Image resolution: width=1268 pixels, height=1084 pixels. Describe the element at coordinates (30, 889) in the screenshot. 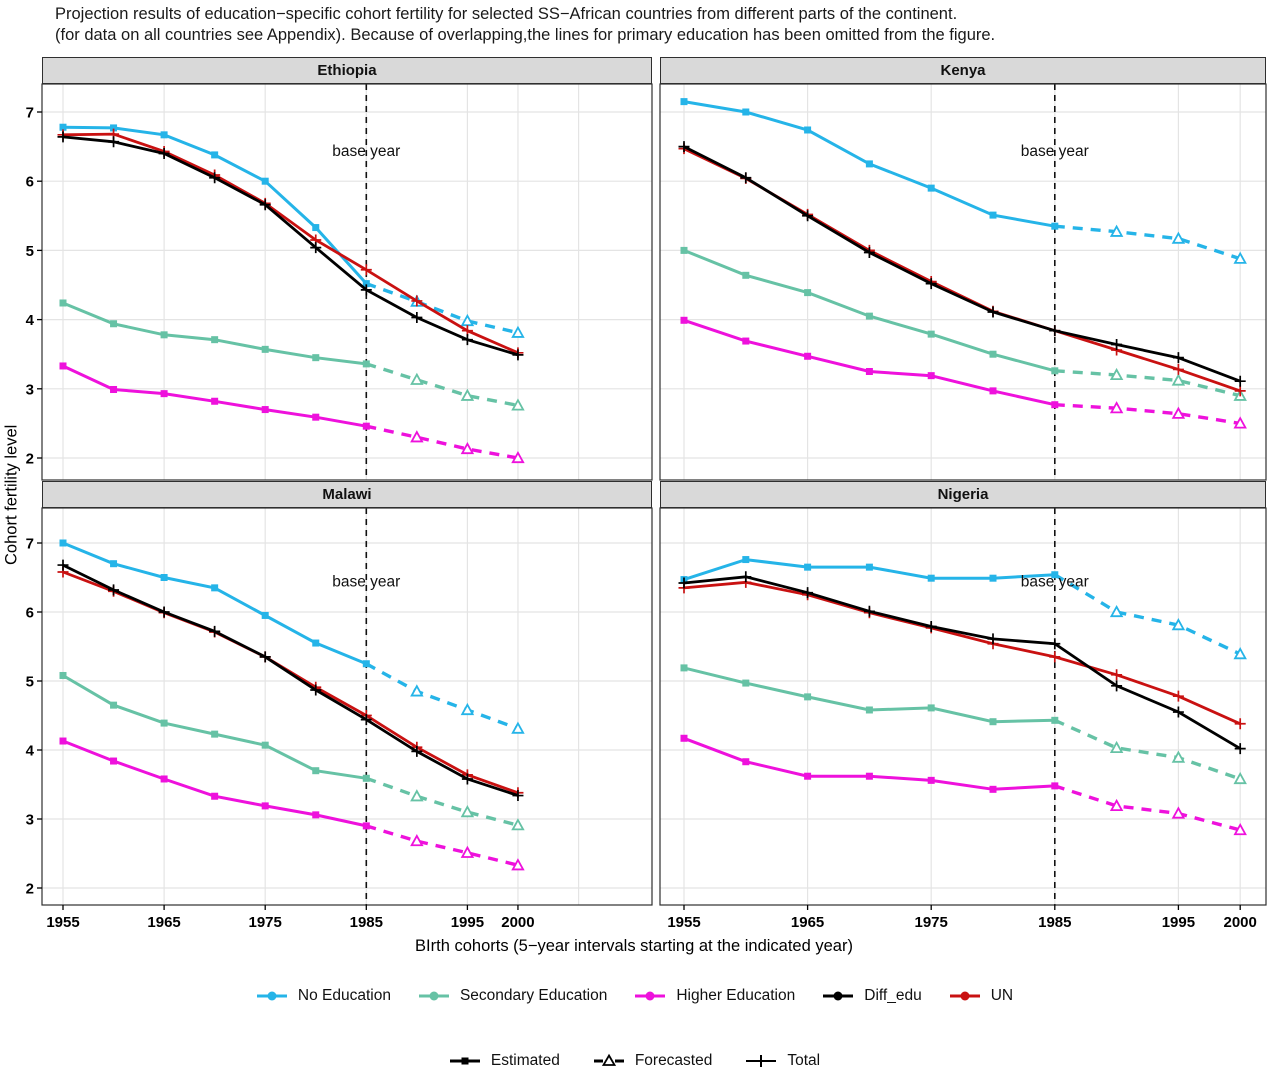

I see `y-tick-label: 2` at that location.